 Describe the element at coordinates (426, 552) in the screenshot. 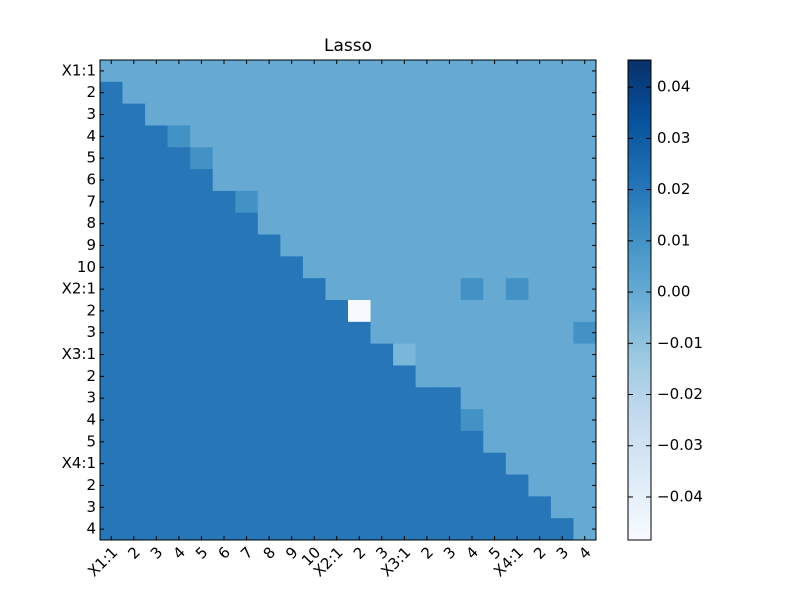

I see `x-tick-label: 2` at that location.